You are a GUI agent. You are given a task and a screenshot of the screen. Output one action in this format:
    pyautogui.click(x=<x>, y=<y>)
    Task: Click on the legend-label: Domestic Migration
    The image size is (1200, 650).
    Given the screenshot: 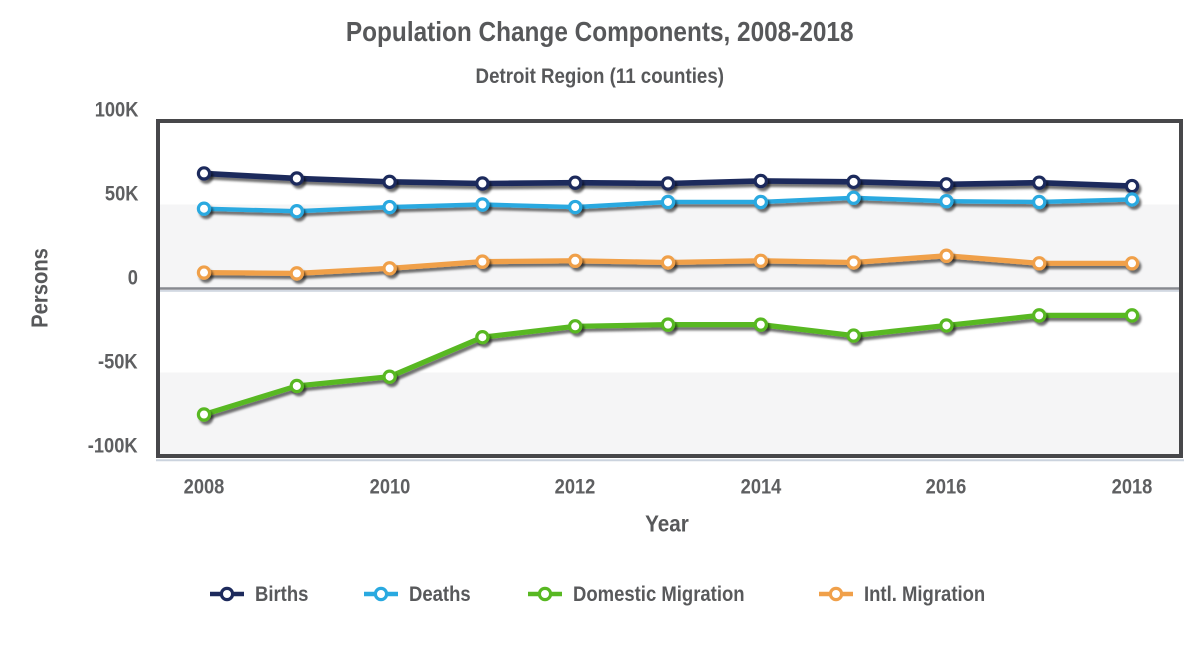 What is the action you would take?
    pyautogui.click(x=658, y=593)
    